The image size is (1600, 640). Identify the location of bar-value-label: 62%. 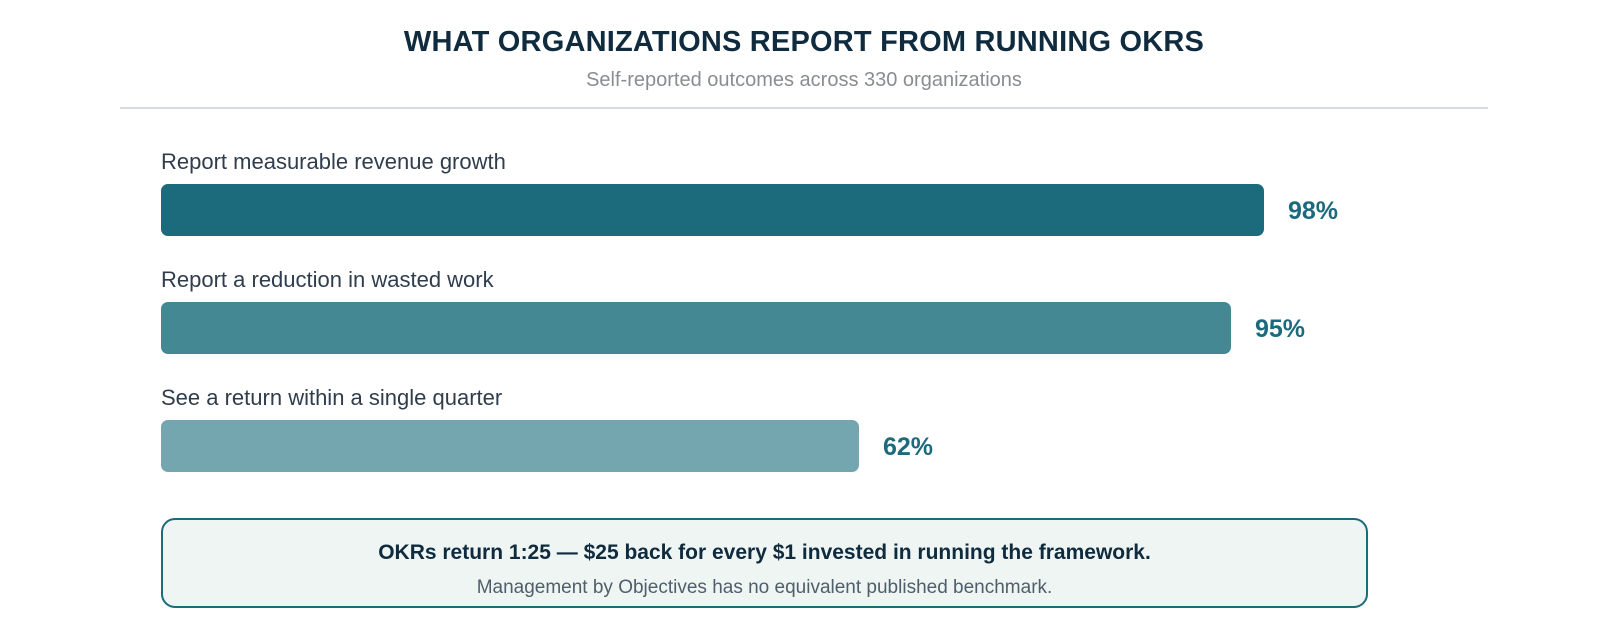
(908, 447).